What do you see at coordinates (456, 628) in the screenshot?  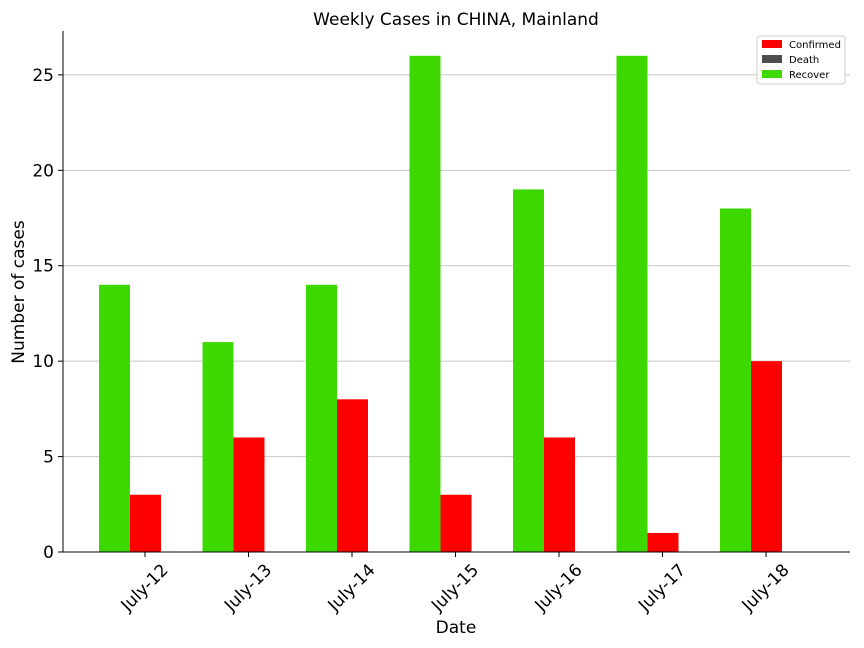 I see `x-axis-label: Date` at bounding box center [456, 628].